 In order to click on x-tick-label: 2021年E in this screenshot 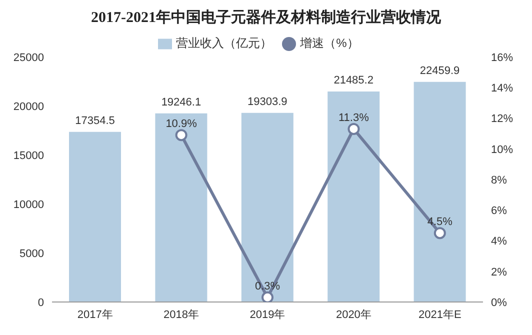, I will do `click(440, 314)`.